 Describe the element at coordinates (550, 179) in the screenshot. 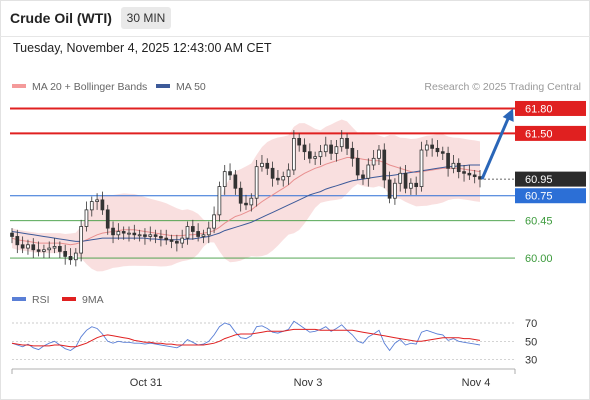

I see `last-price-box` at that location.